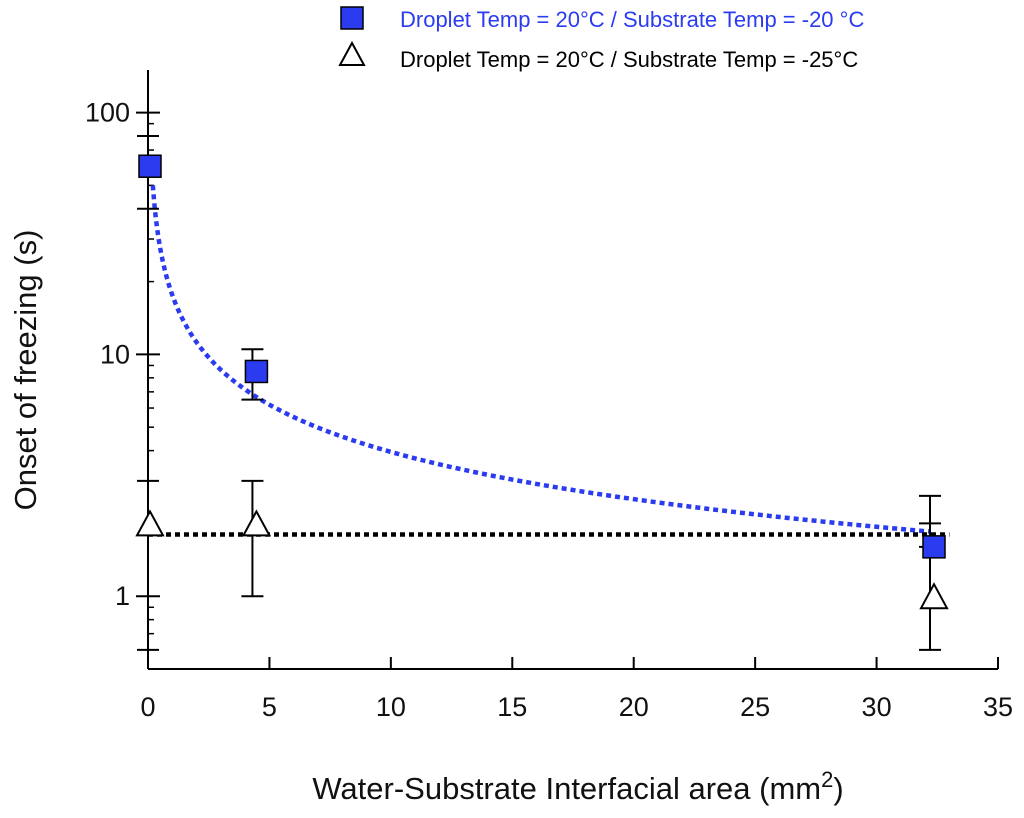 This screenshot has width=1024, height=818. Describe the element at coordinates (147, 707) in the screenshot. I see `x-tick-label: 0` at that location.